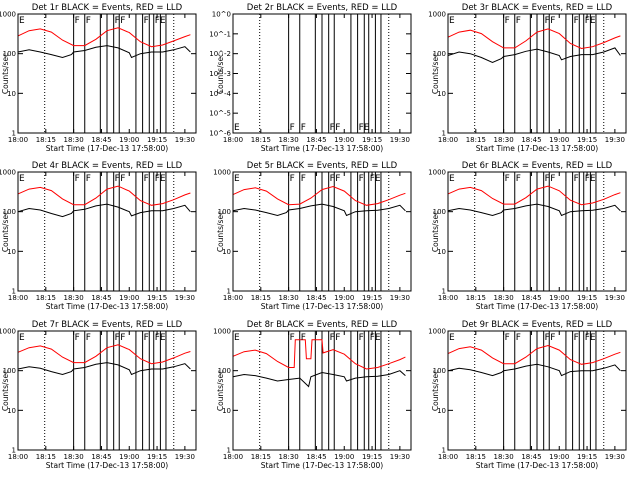 Image resolution: width=640 pixels, height=480 pixels. I want to click on y-tick-label: 10^-2, so click(220, 54).